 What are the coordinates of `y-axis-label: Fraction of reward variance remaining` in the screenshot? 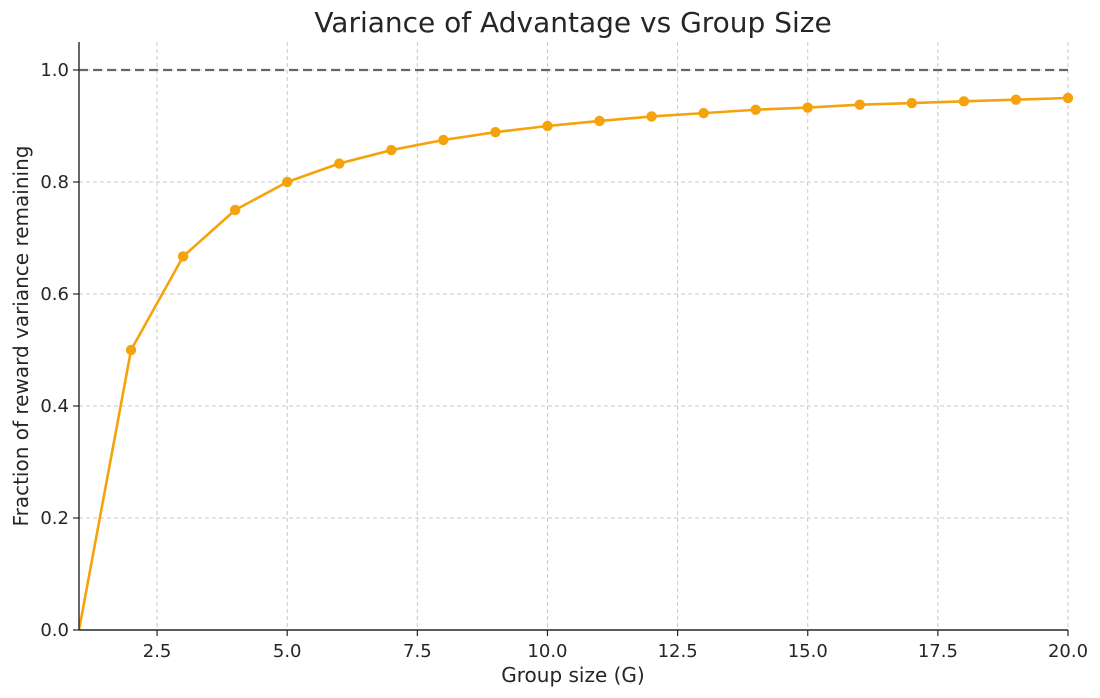 It's located at (21, 336).